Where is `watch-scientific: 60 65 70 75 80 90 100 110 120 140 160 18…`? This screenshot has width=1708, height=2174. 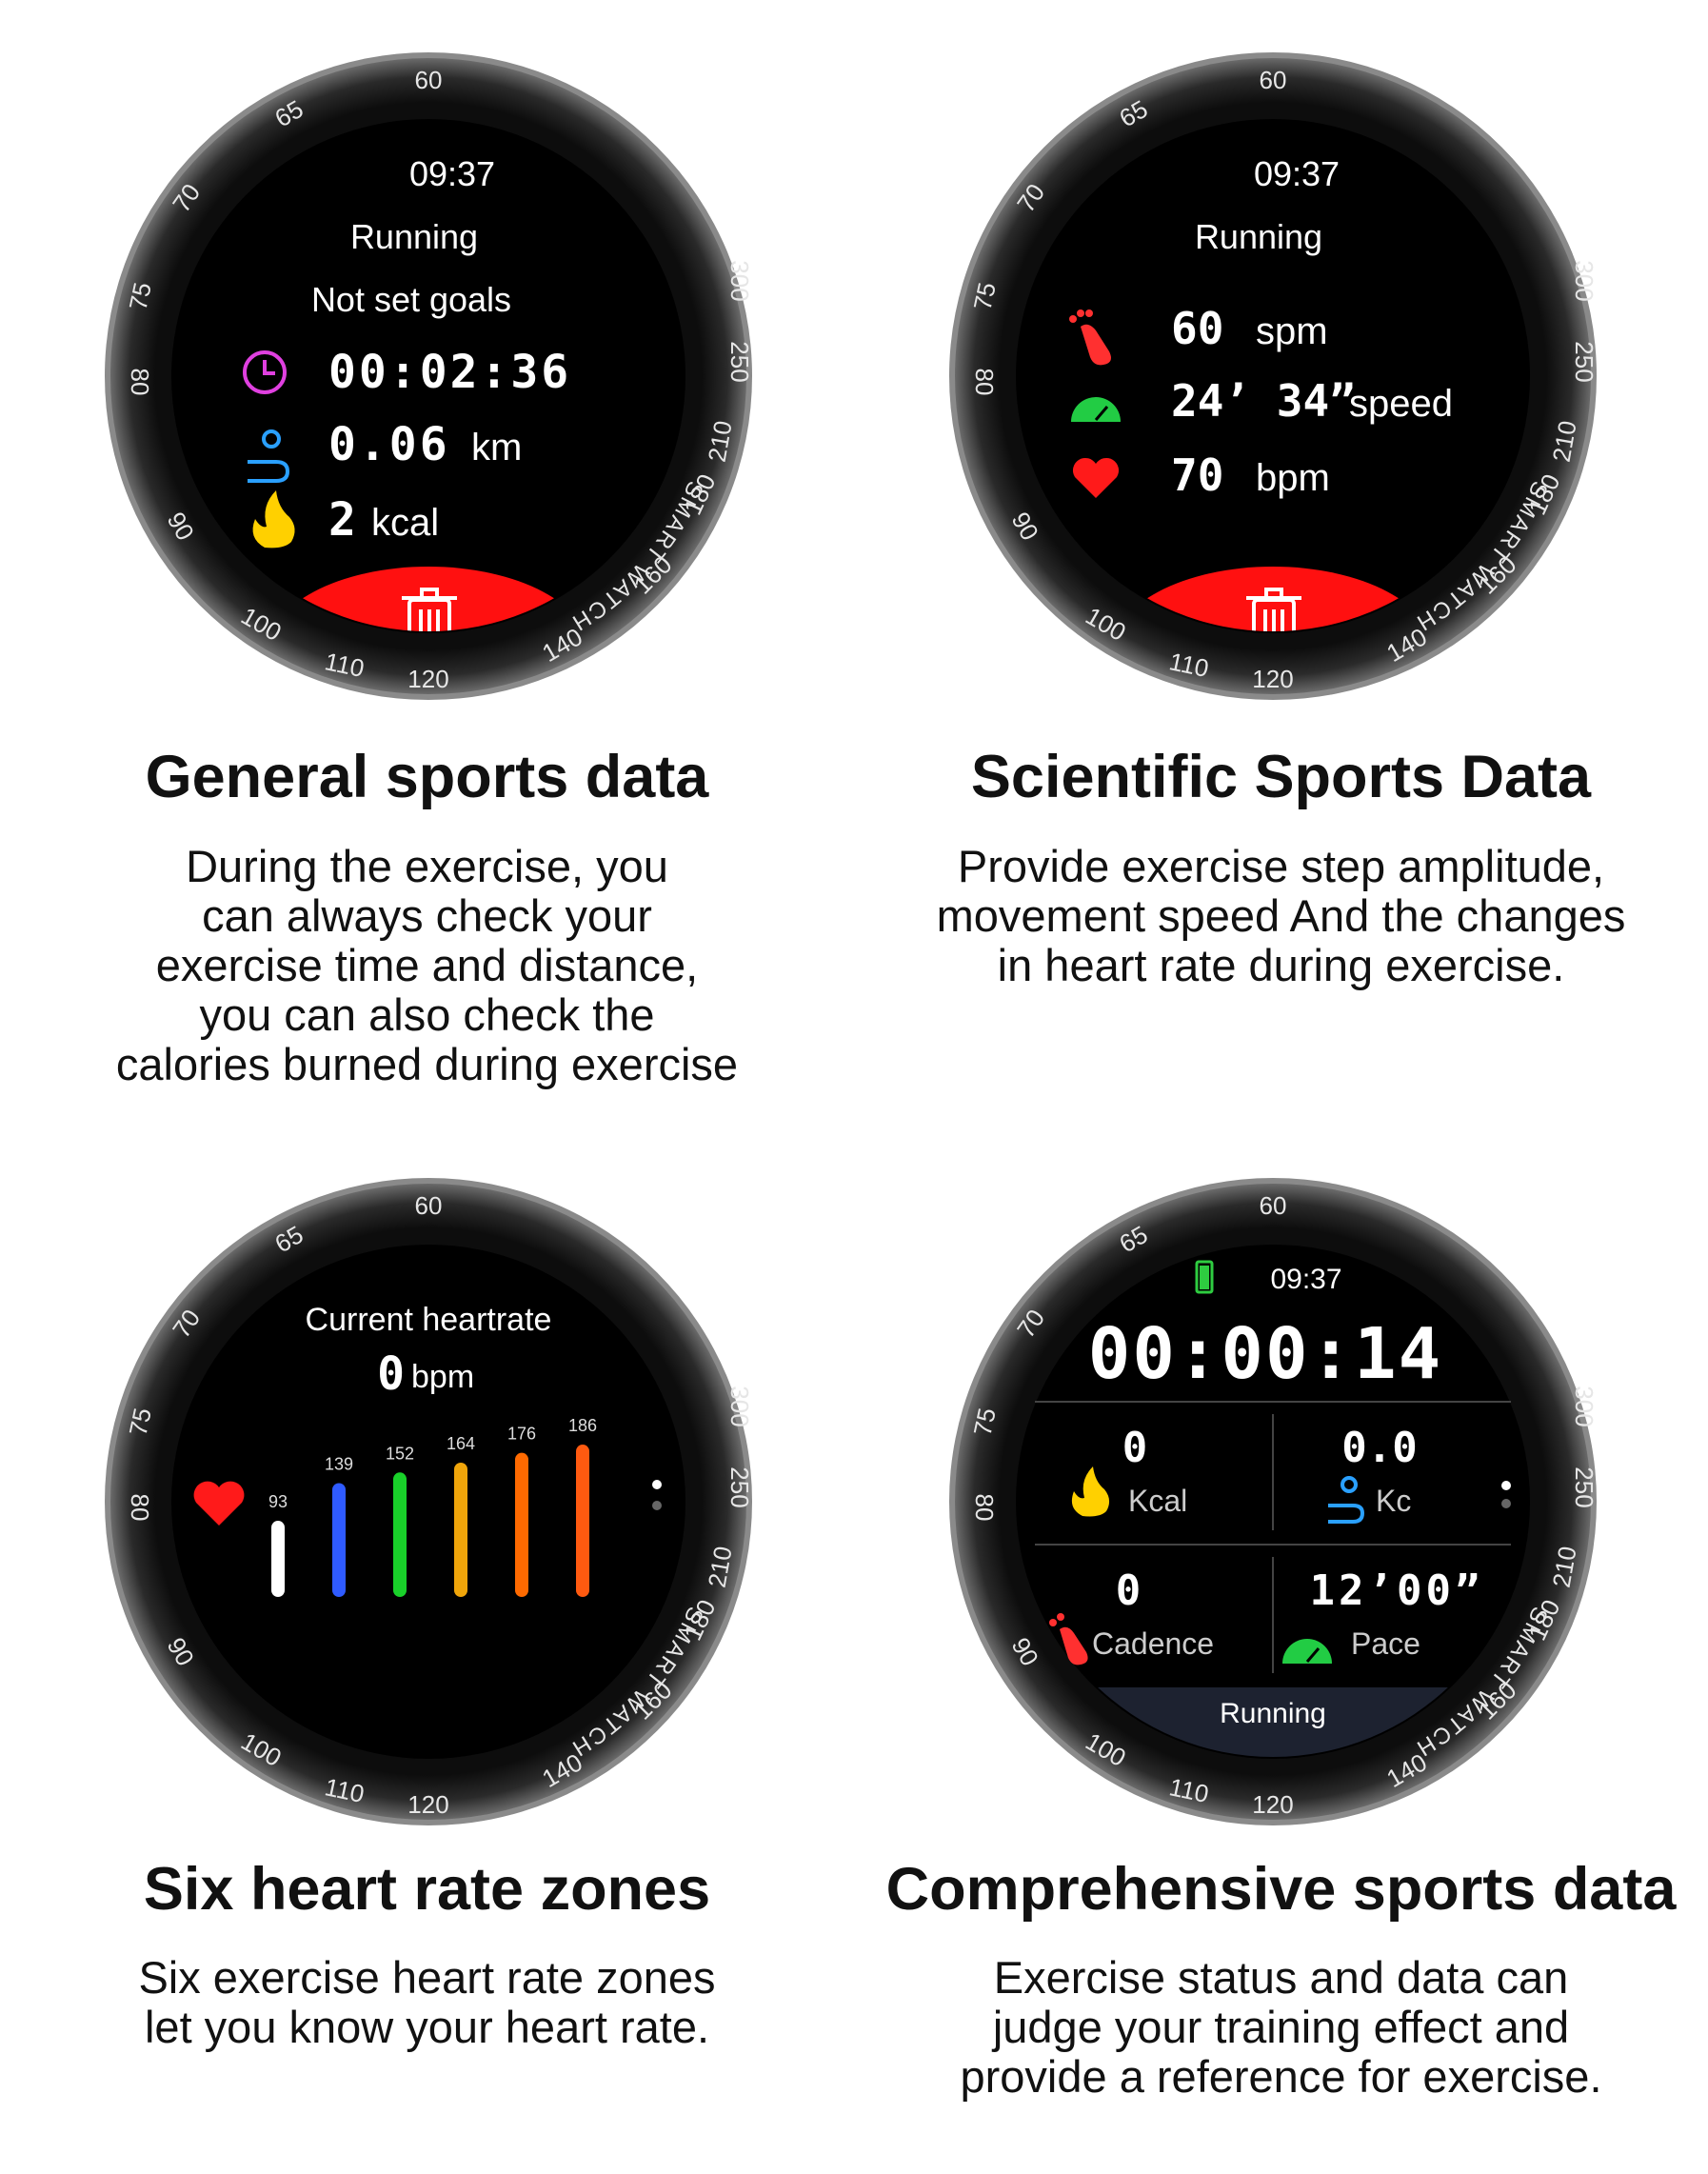
watch-scientific: 60 65 70 75 80 90 100 110 120 140 160 18… is located at coordinates (1274, 380).